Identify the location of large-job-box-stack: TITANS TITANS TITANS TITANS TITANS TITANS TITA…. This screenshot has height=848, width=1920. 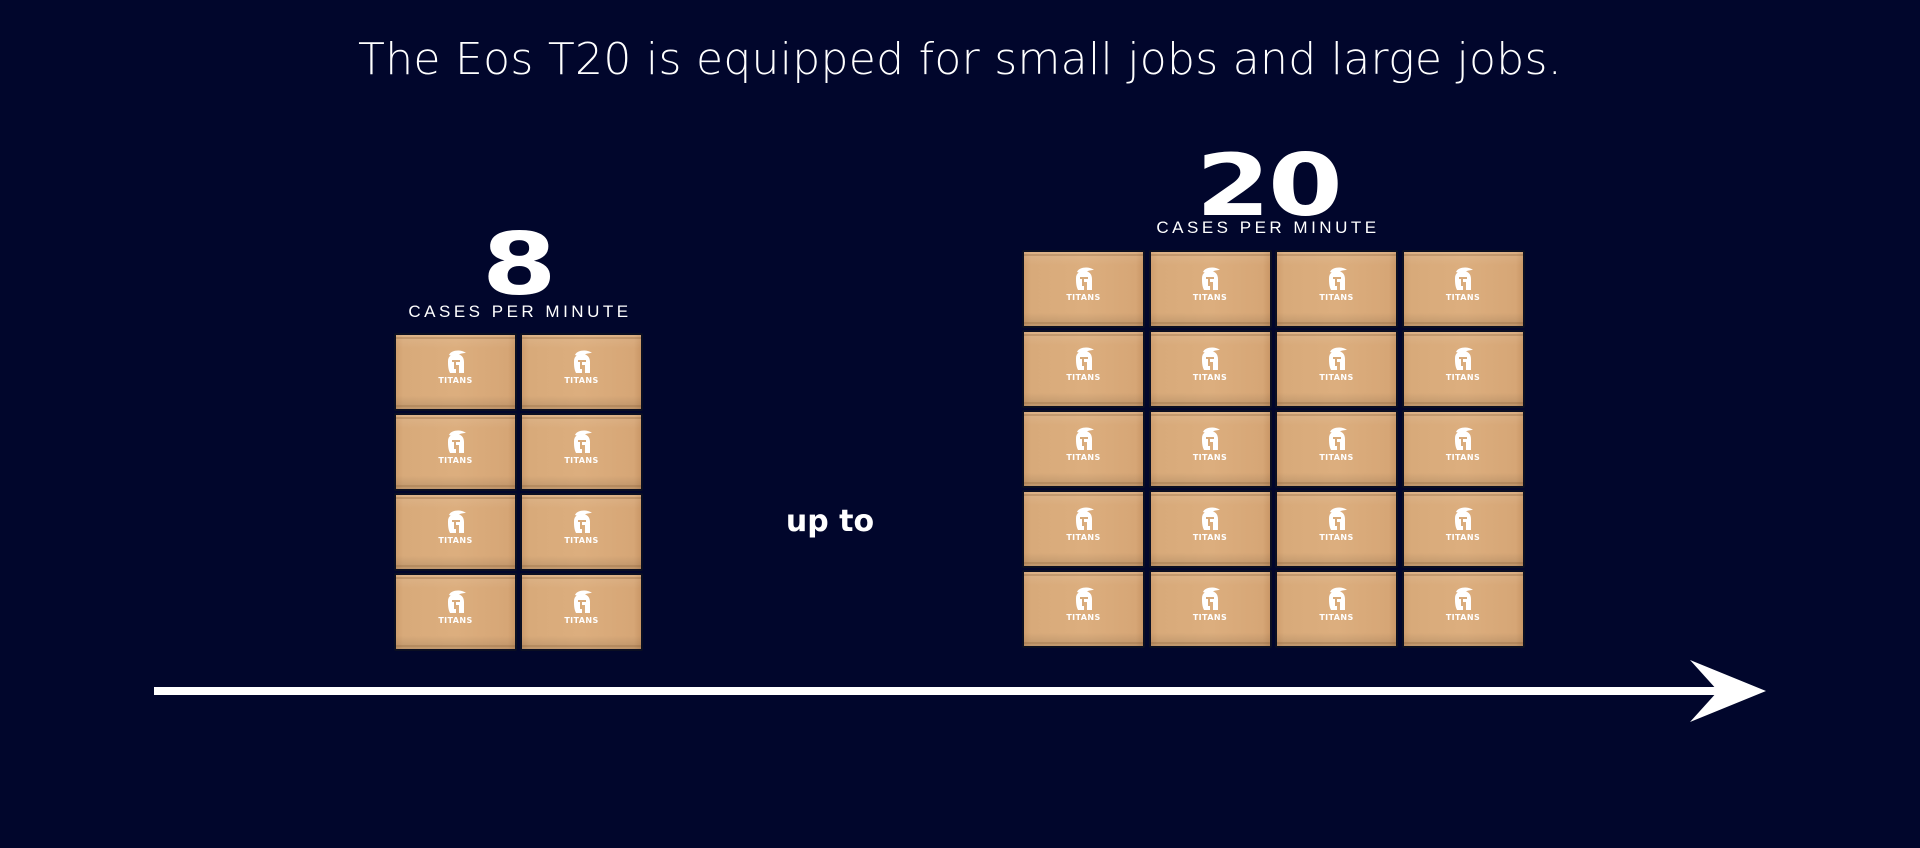
(1275, 450).